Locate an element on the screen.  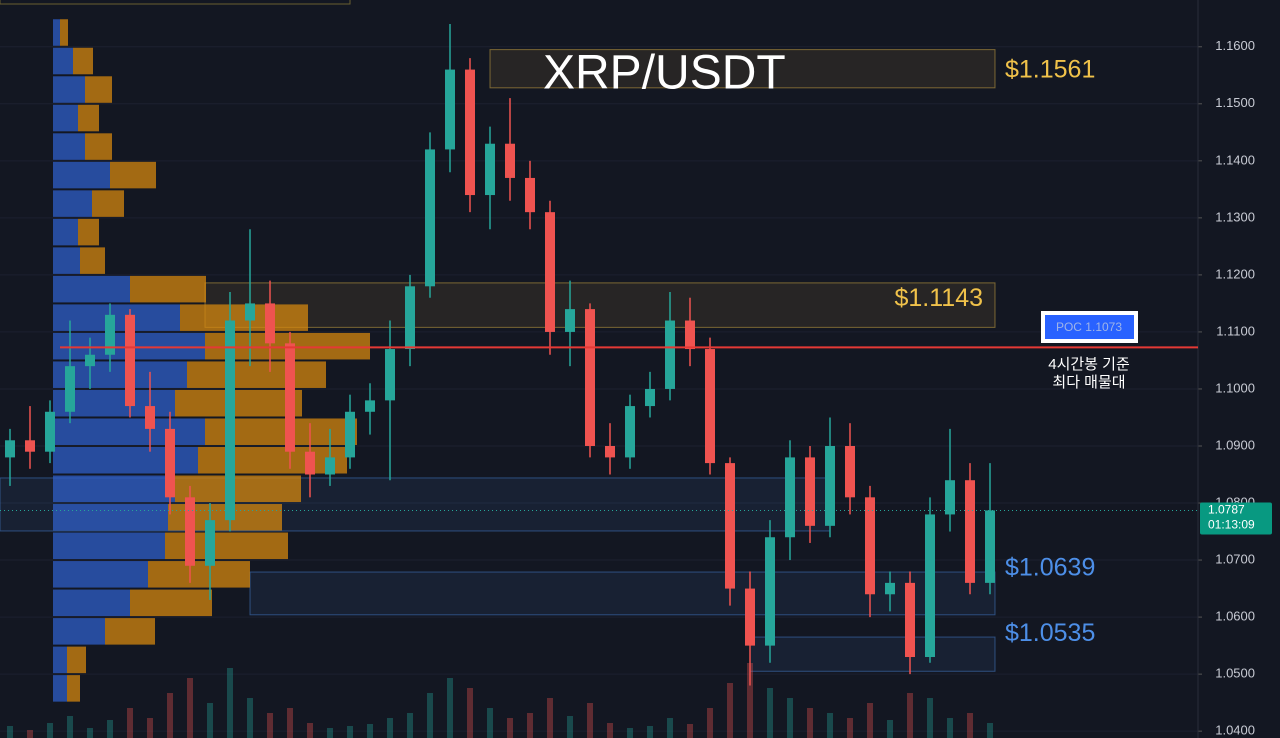
zone-label: $1.1143 is located at coordinates (938, 298).